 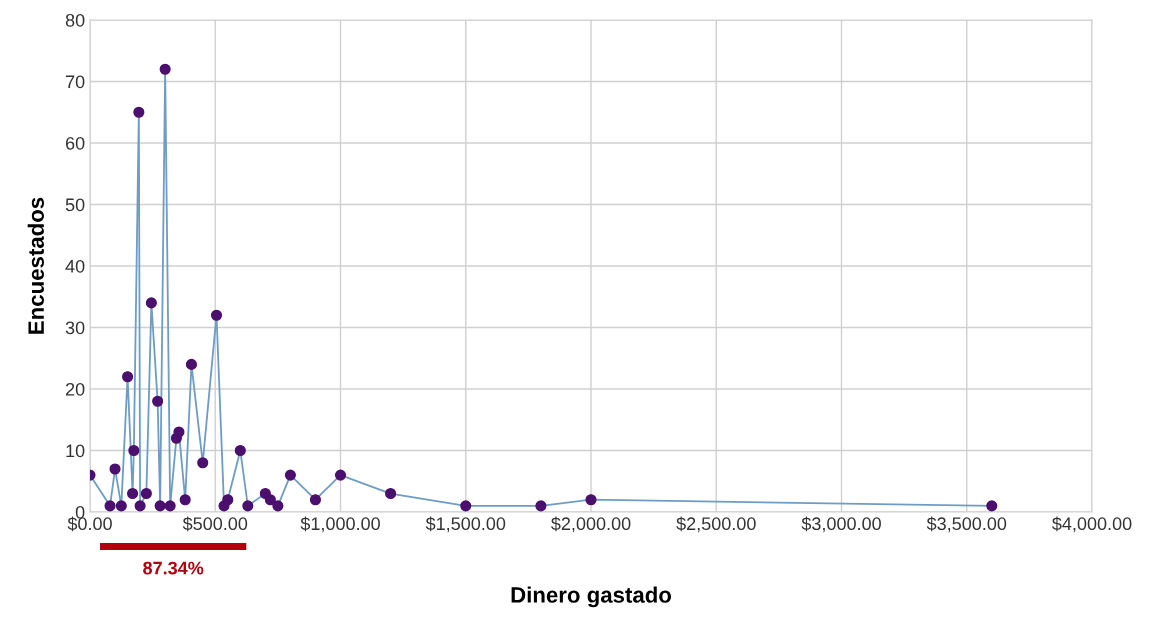 I want to click on x-tick-label: $3,500.00, so click(x=966, y=524).